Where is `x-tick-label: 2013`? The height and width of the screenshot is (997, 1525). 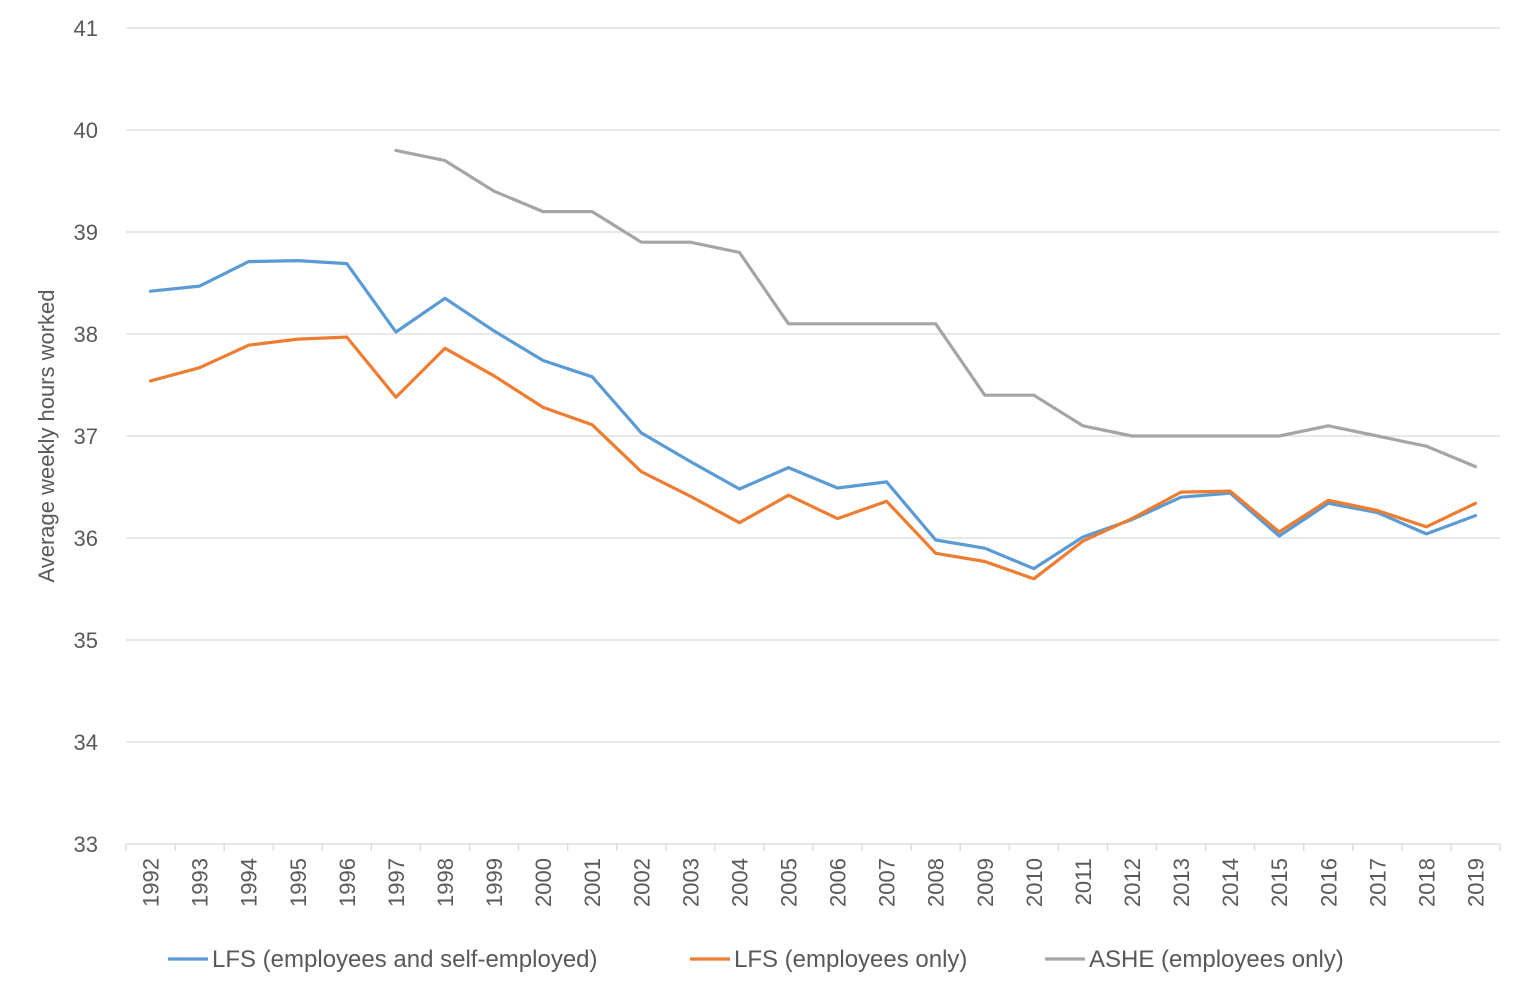 x-tick-label: 2013 is located at coordinates (1181, 882).